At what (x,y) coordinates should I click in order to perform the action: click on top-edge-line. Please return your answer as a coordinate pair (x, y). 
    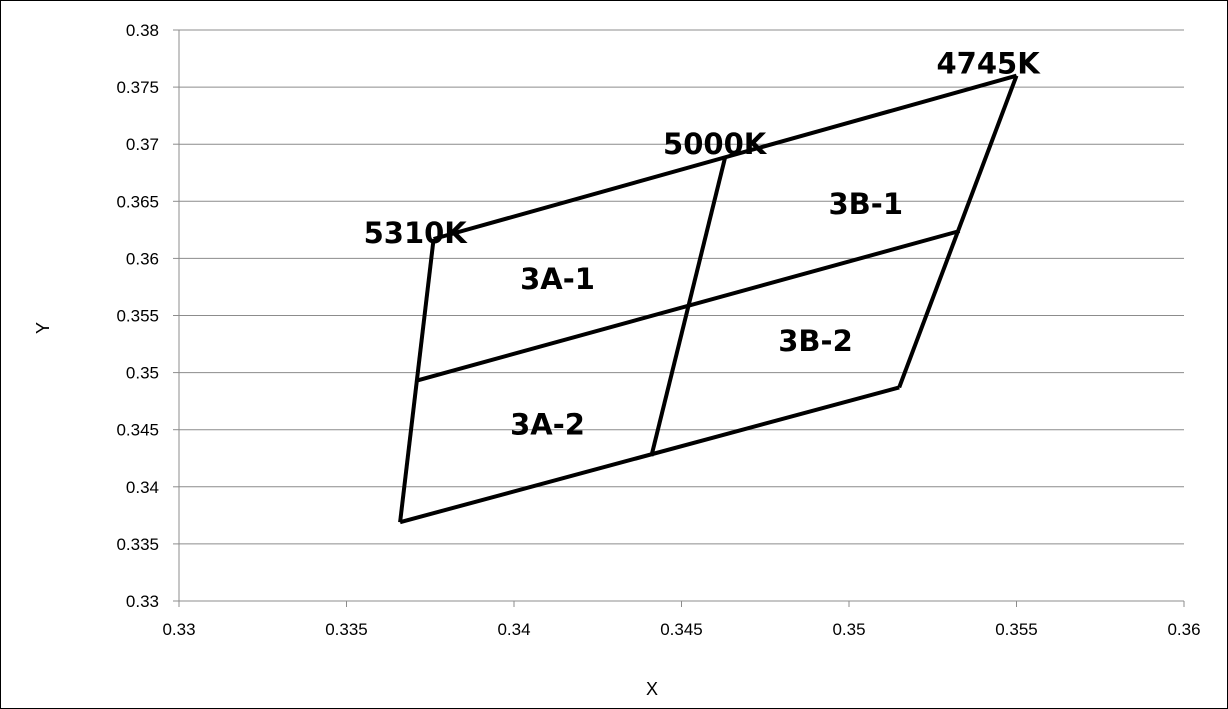
    Looking at the image, I should click on (725, 157).